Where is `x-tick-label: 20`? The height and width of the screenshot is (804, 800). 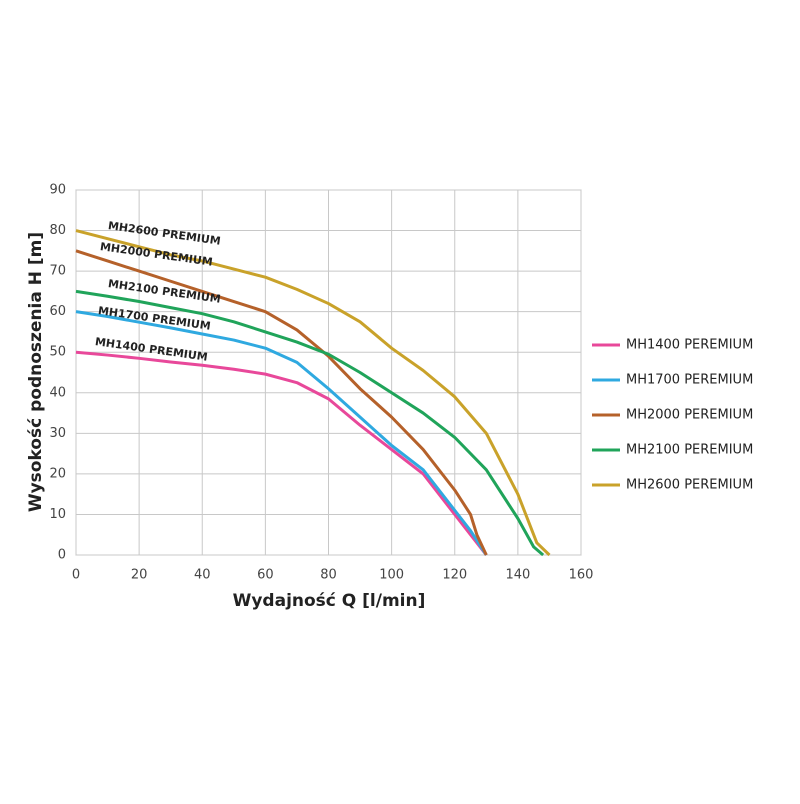 x-tick-label: 20 is located at coordinates (139, 575).